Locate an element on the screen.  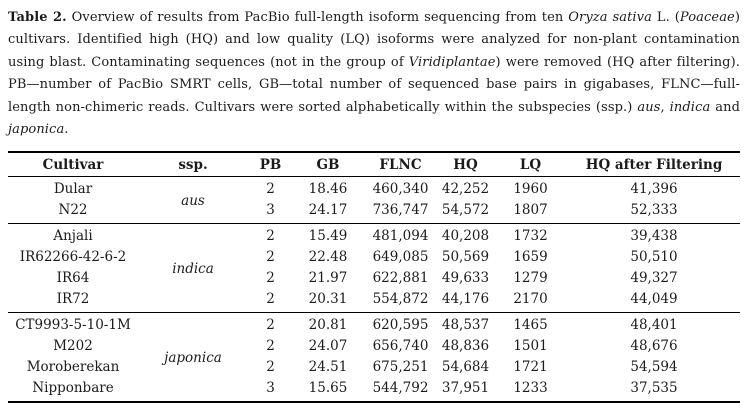
cell-hq: 49,633 is located at coordinates (465, 278).